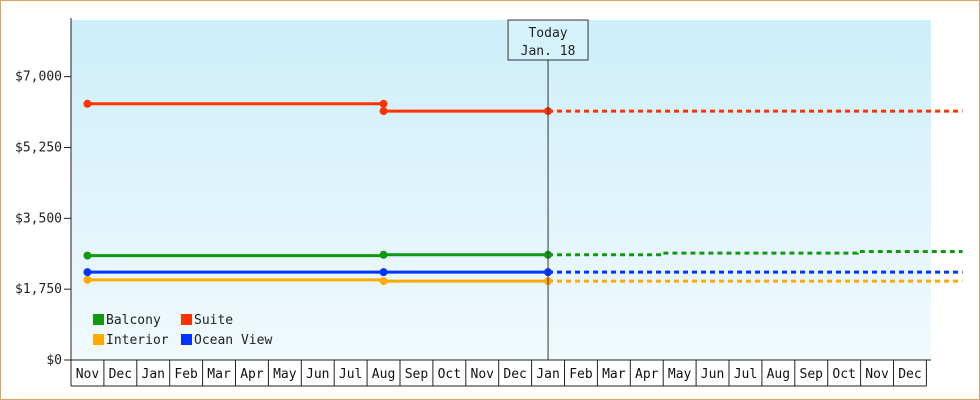 Image resolution: width=980 pixels, height=400 pixels. I want to click on legend-label-balcony: Balcony, so click(133, 320).